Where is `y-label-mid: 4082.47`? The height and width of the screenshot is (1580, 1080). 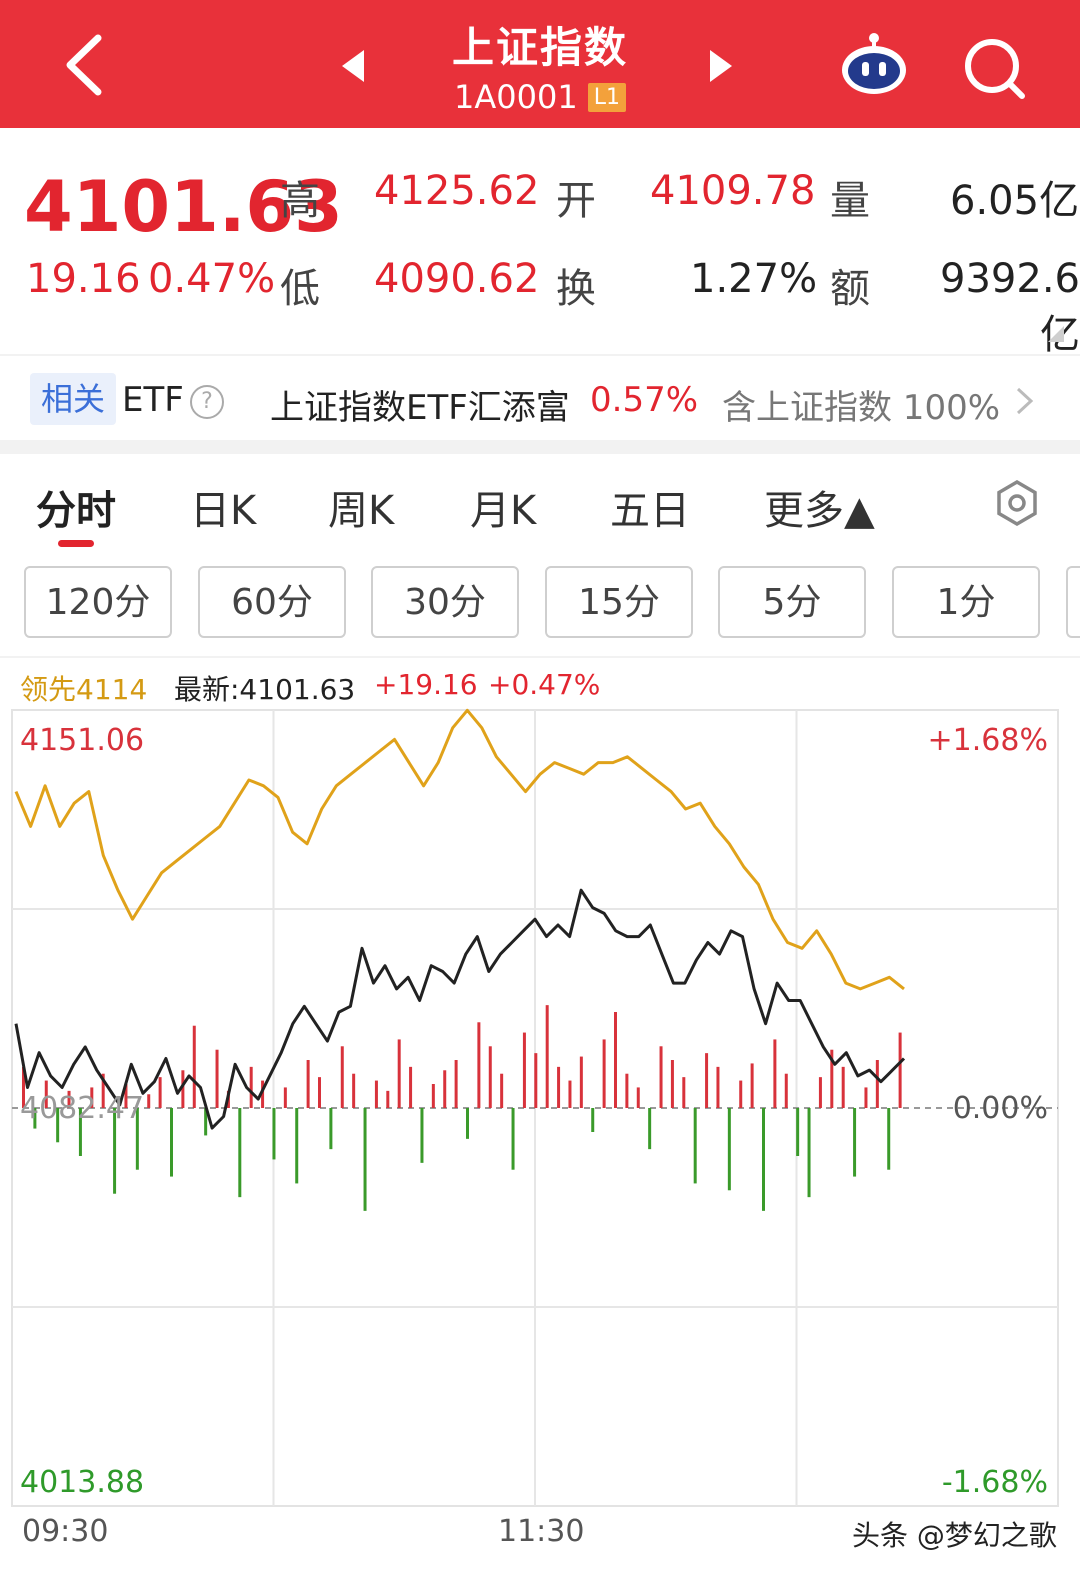
y-label-mid: 4082.47 is located at coordinates (82, 1108).